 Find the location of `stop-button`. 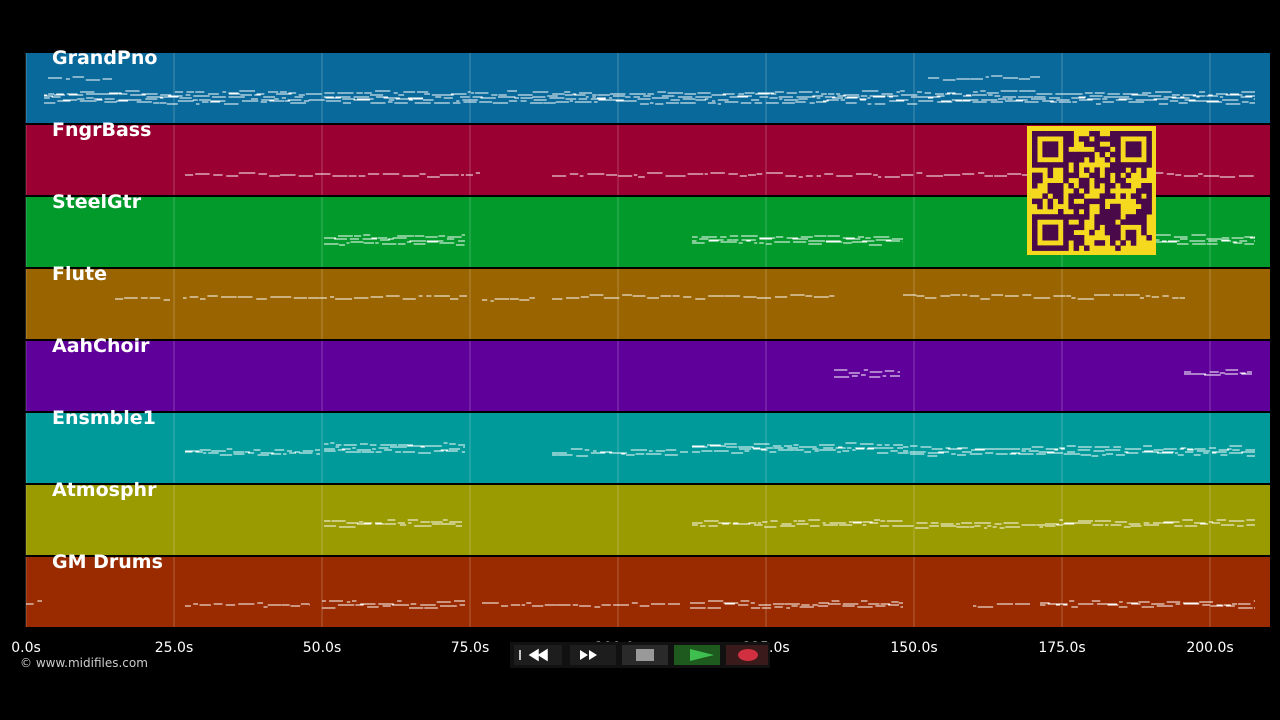

stop-button is located at coordinates (645, 655).